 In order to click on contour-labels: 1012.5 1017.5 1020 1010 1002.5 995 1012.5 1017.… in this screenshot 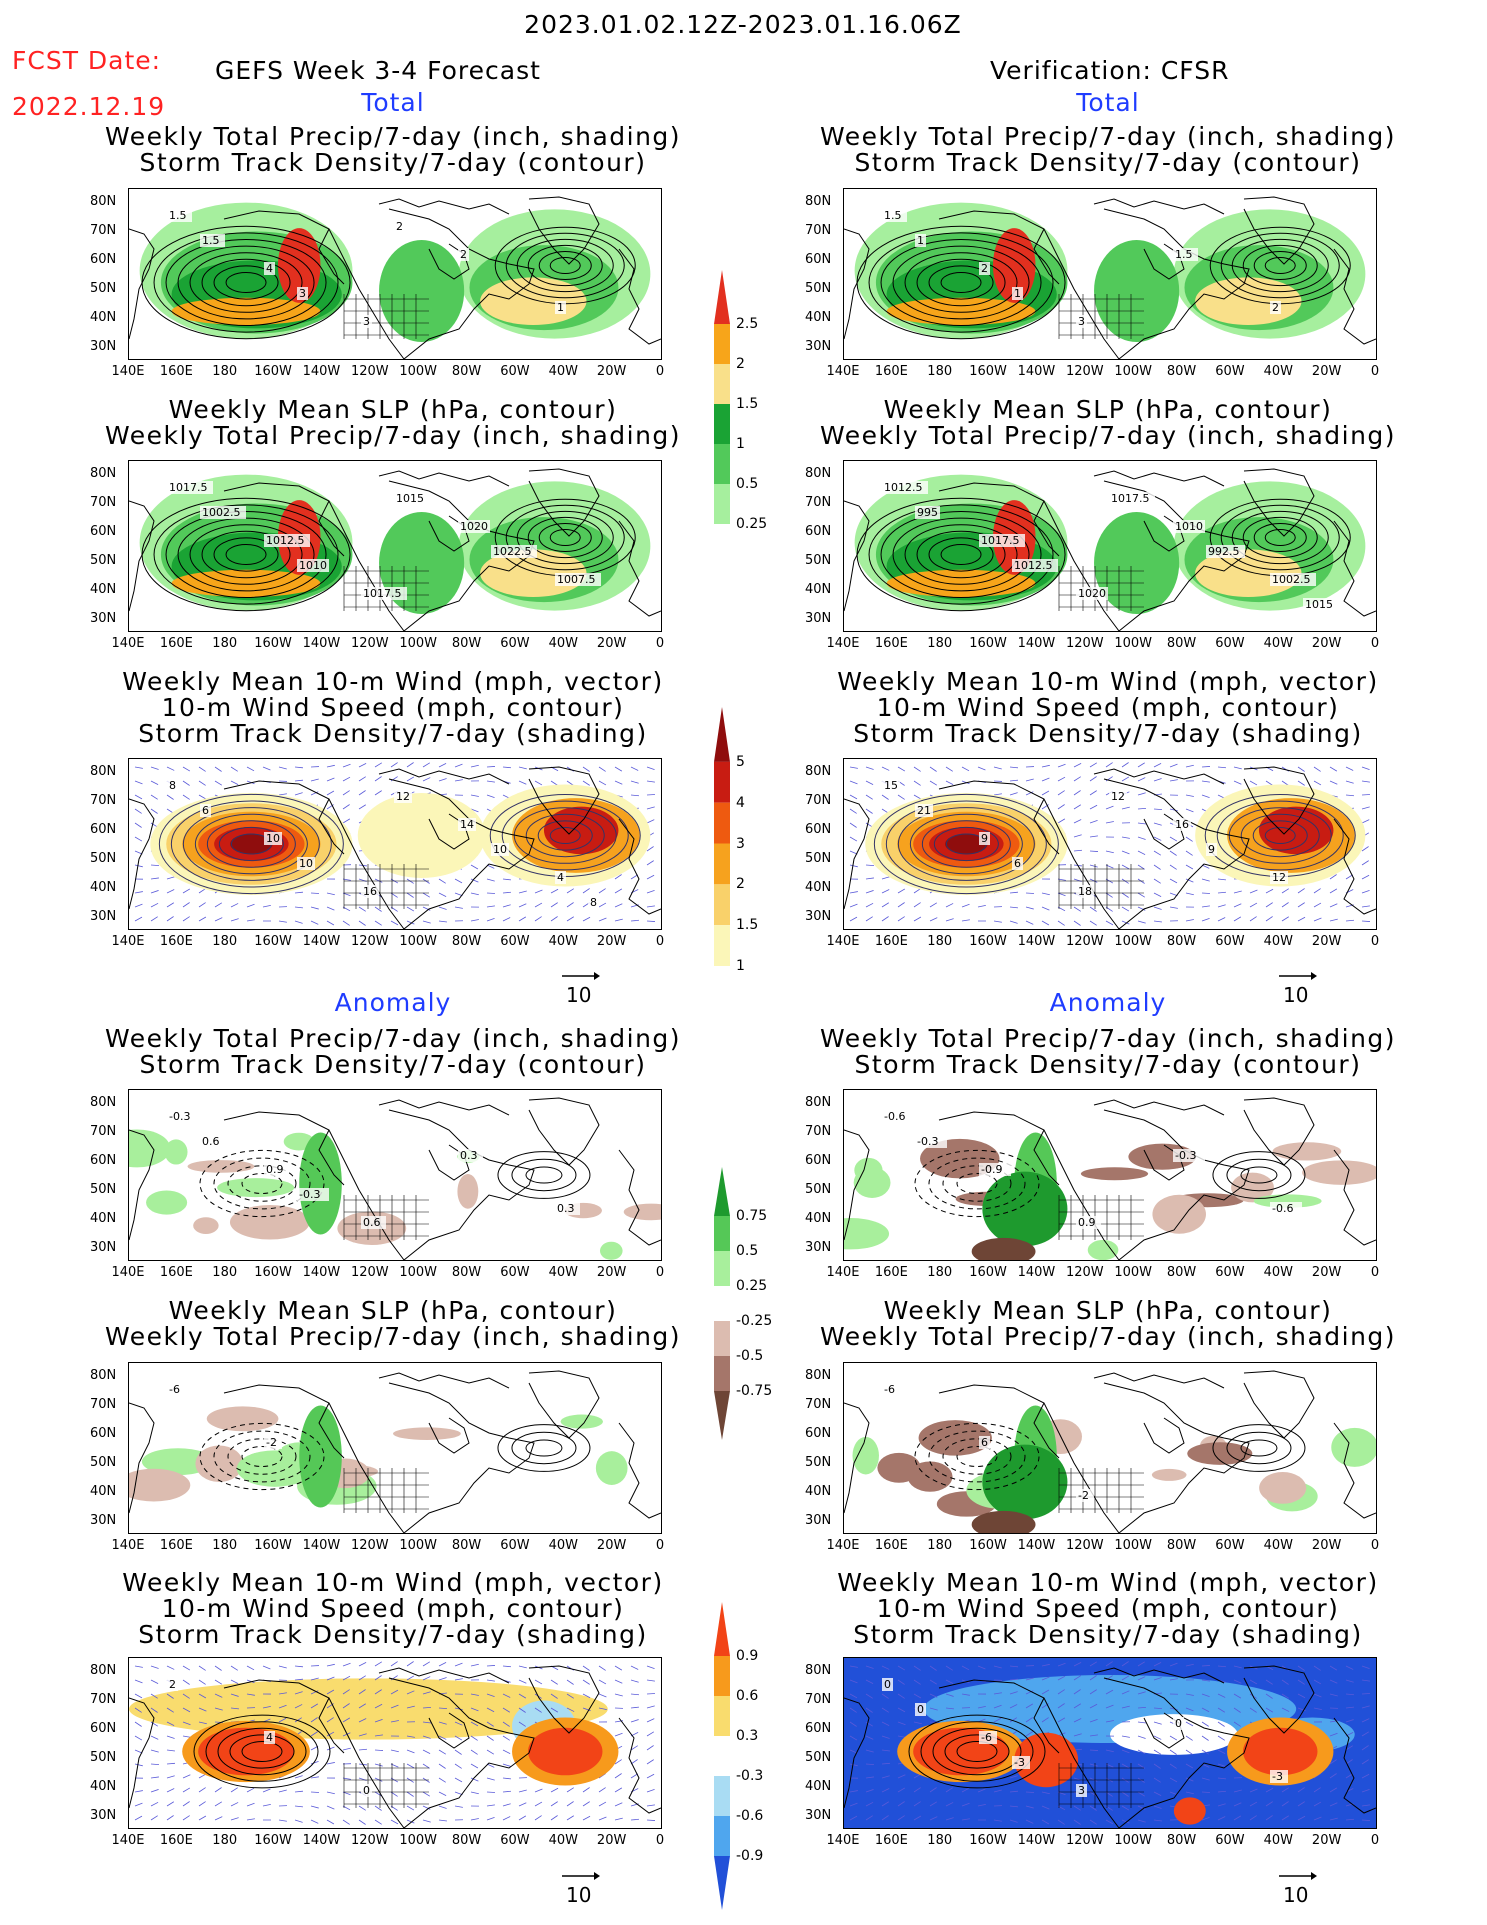, I will do `click(1108, 546)`.